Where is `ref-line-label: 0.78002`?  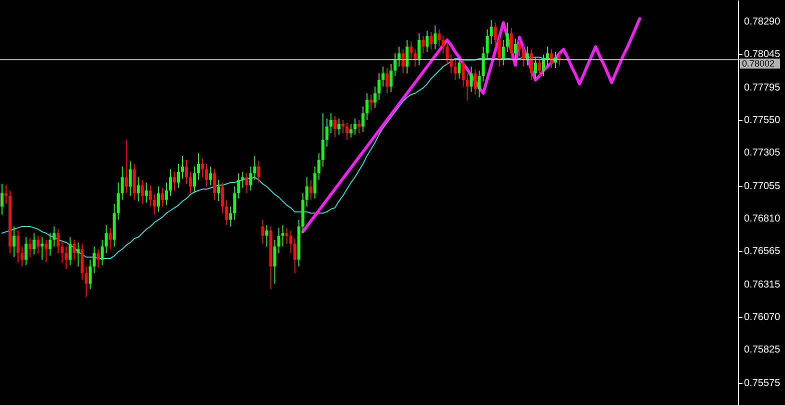
ref-line-label: 0.78002 is located at coordinates (758, 63).